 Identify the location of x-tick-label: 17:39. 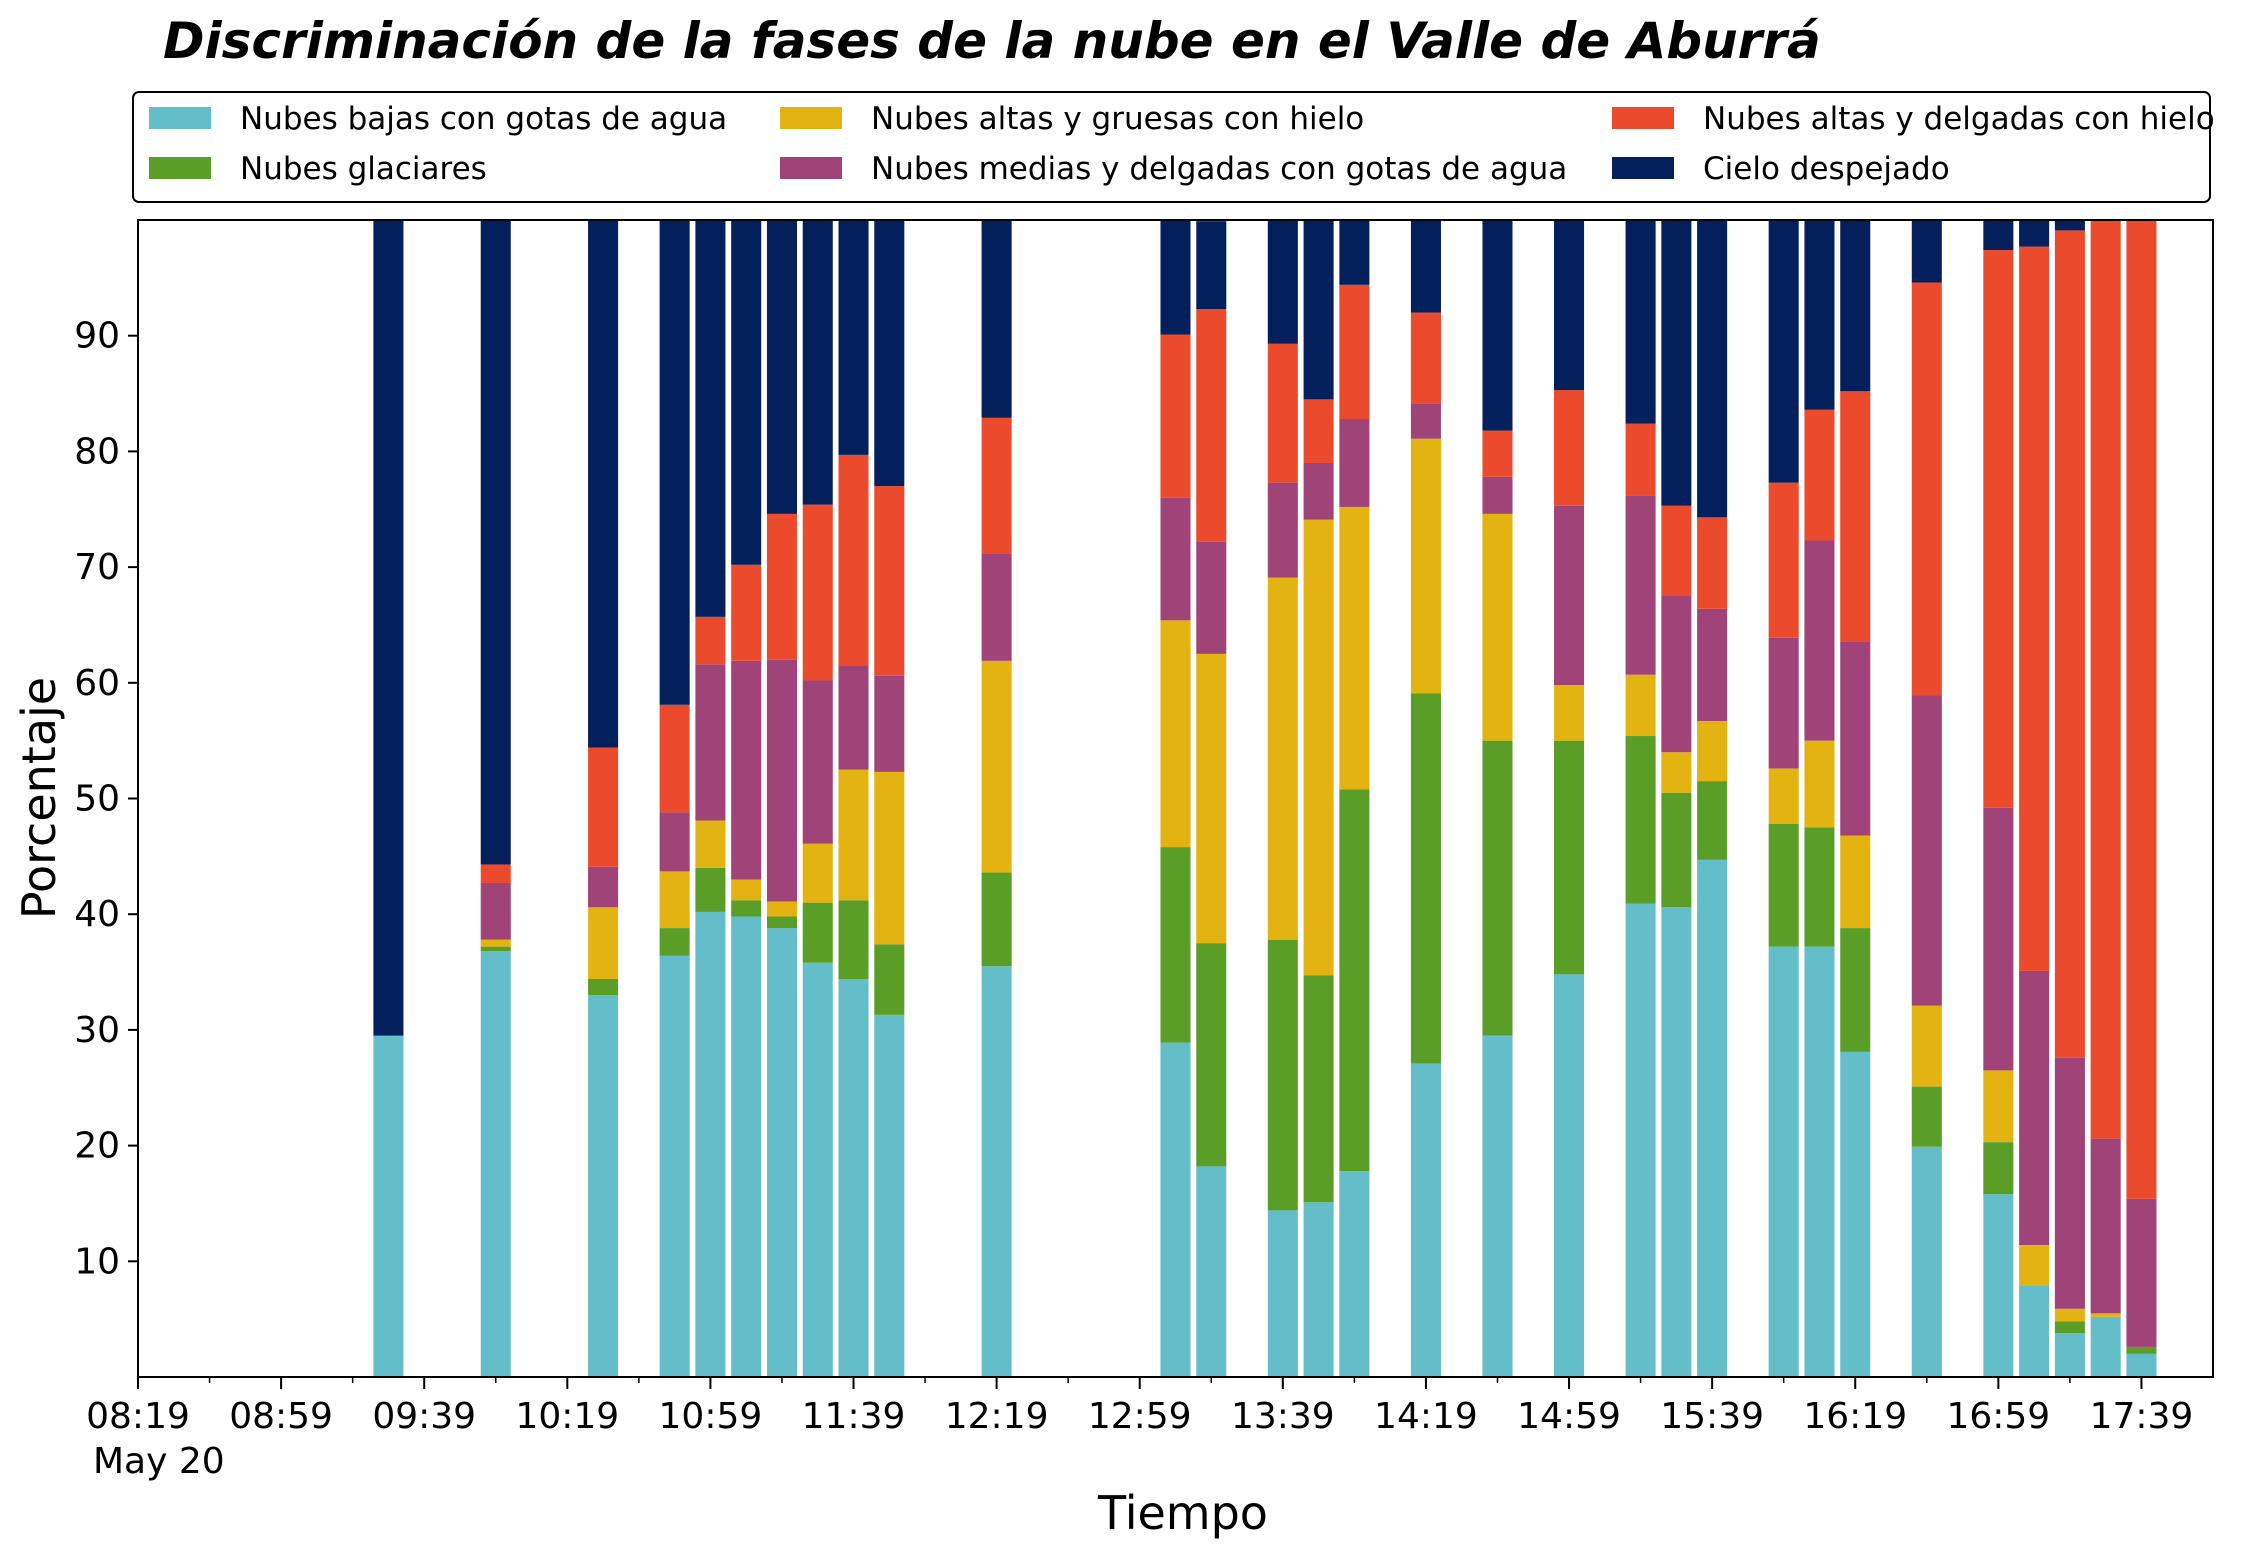
(2142, 1416).